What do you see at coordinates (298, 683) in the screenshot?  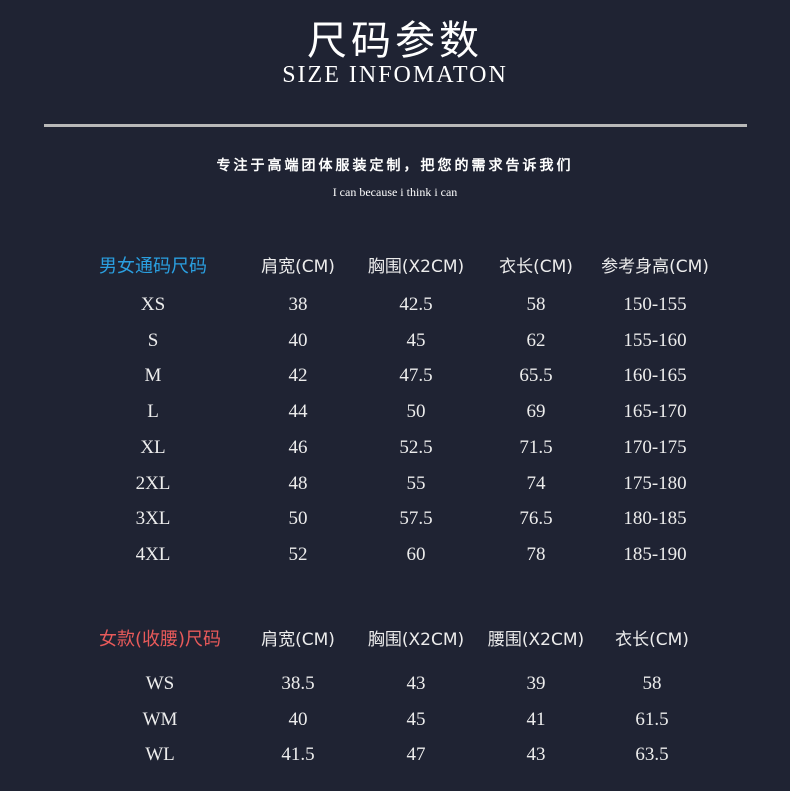 I see `women-table-cell: 38.5` at bounding box center [298, 683].